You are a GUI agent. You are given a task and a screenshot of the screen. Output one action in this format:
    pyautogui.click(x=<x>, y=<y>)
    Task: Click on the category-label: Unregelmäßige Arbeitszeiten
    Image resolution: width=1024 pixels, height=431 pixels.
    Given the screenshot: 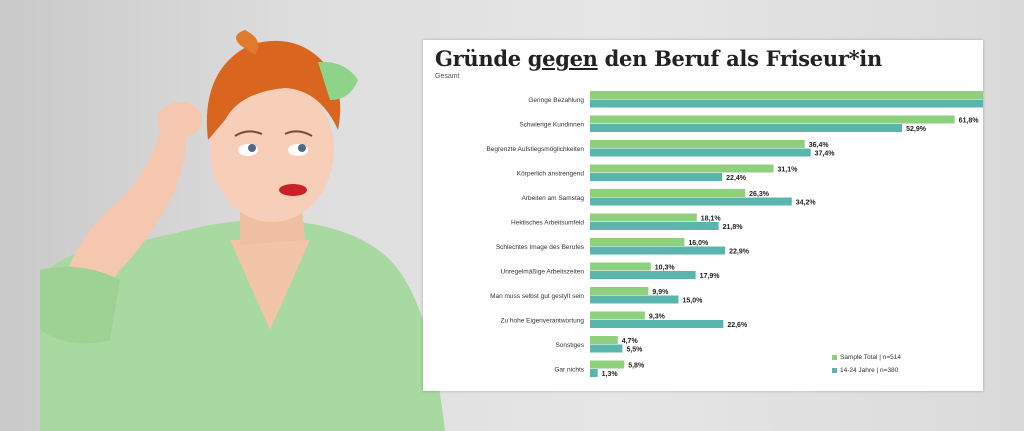 What is the action you would take?
    pyautogui.click(x=543, y=272)
    